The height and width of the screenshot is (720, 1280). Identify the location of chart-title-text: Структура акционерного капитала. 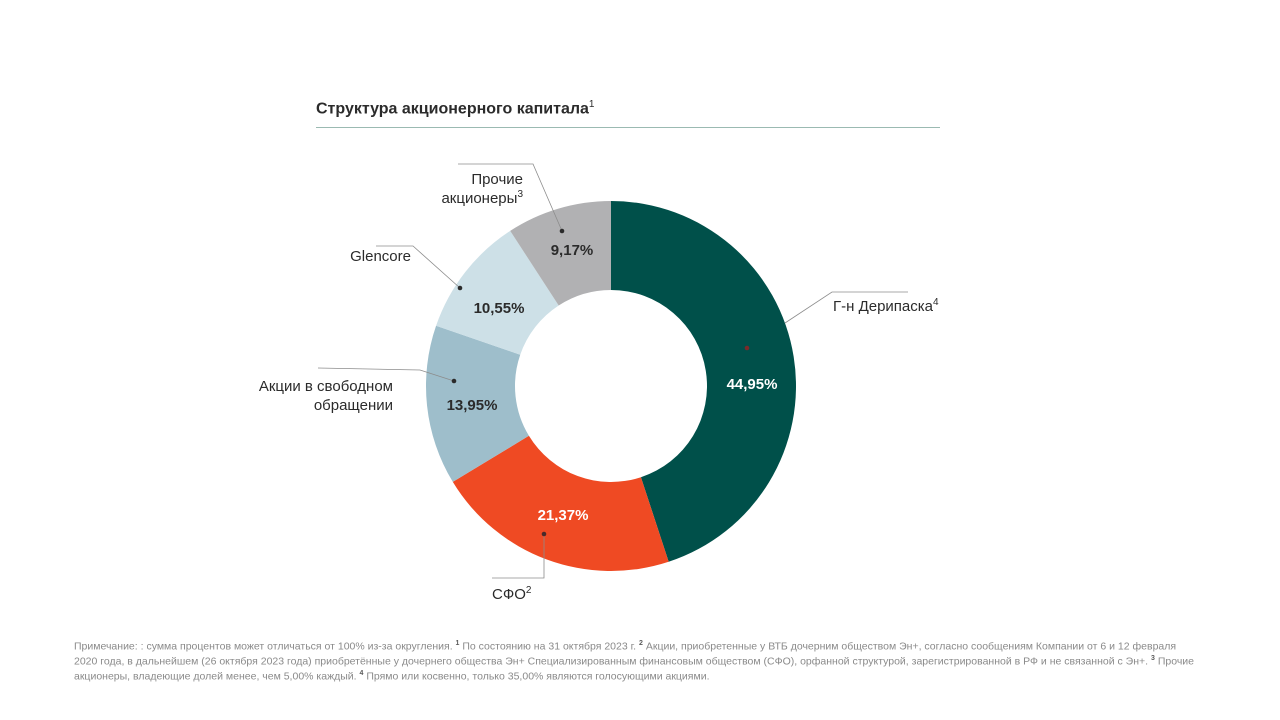
(452, 109).